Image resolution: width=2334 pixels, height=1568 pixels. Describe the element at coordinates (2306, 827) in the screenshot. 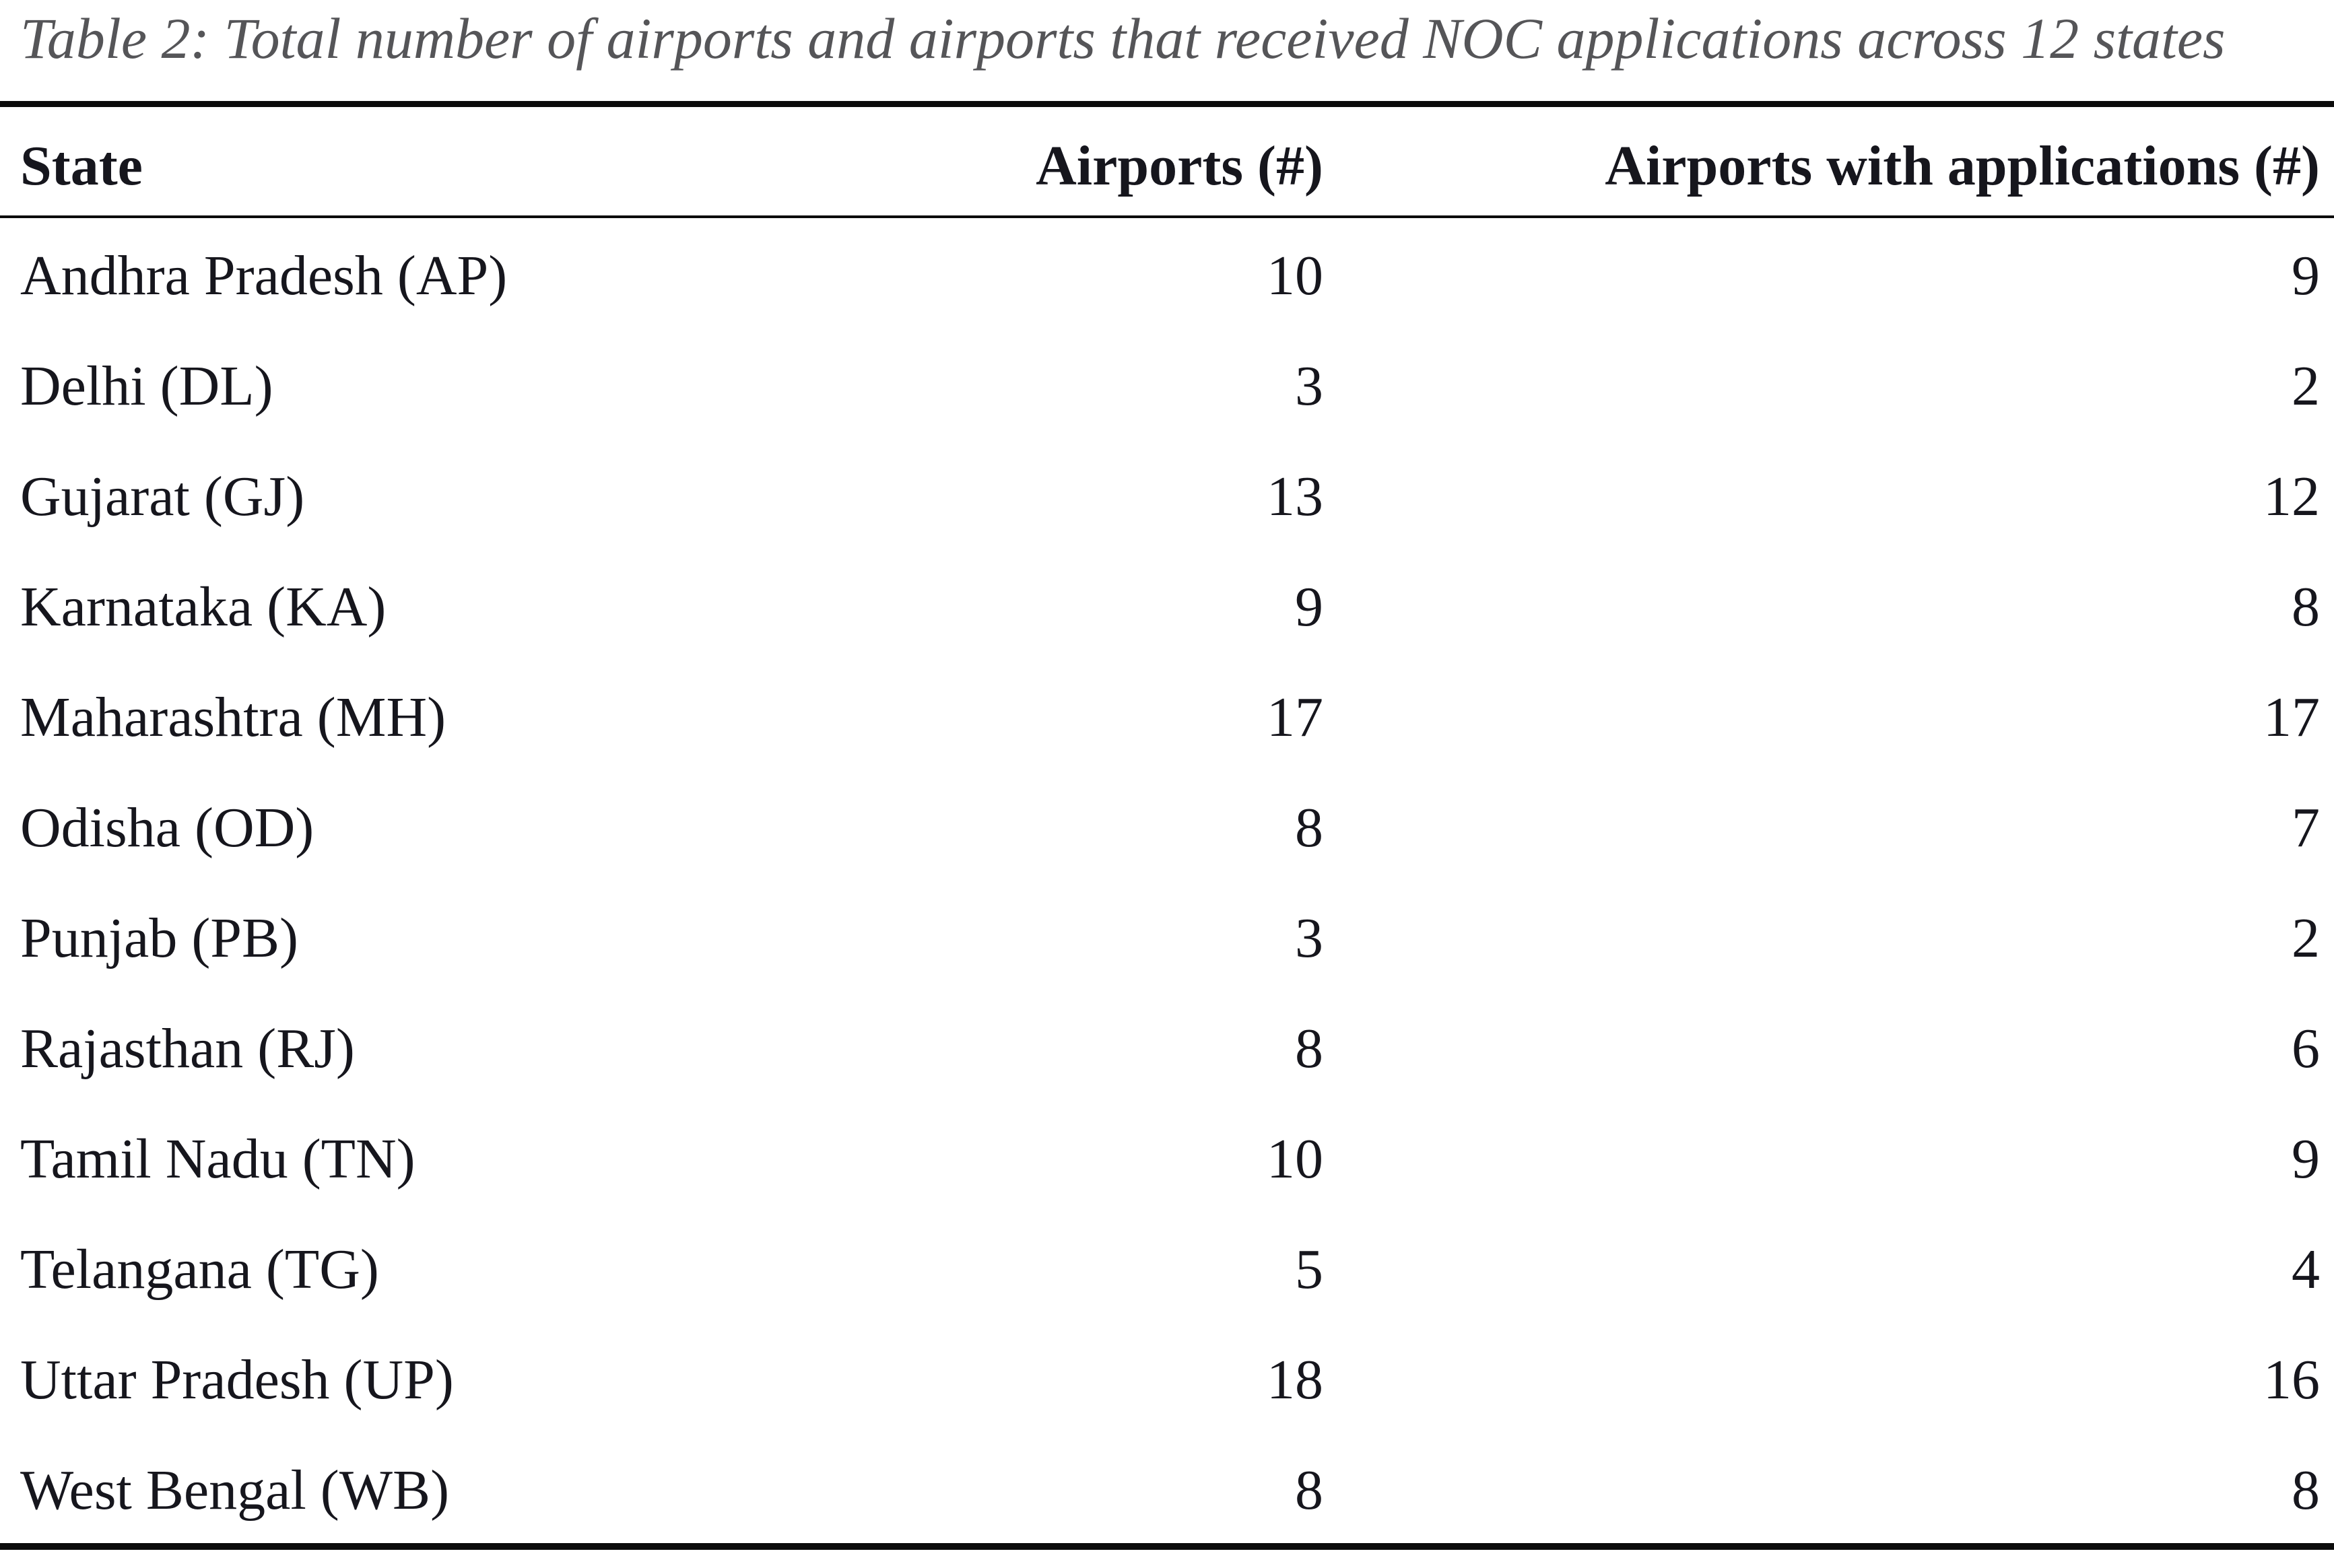

I see `applications-count-cell: 7` at that location.